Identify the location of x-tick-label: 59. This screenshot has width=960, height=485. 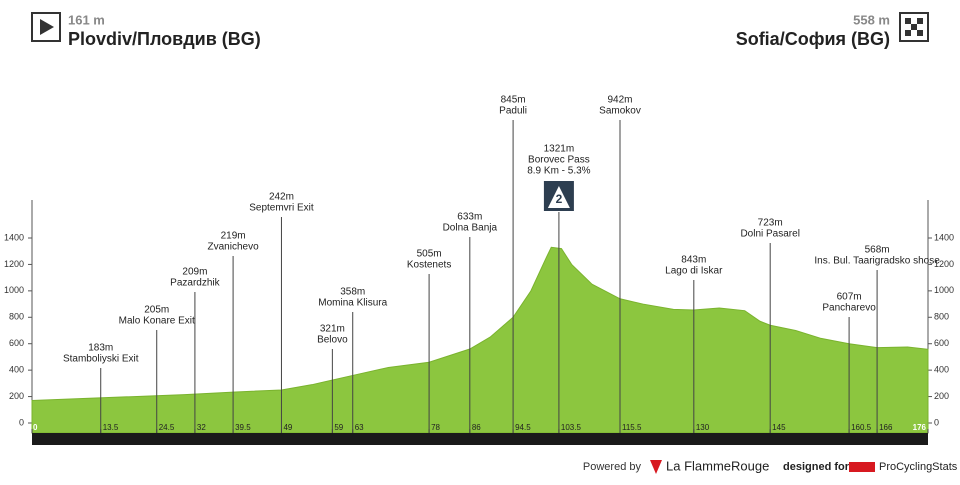
(338, 427).